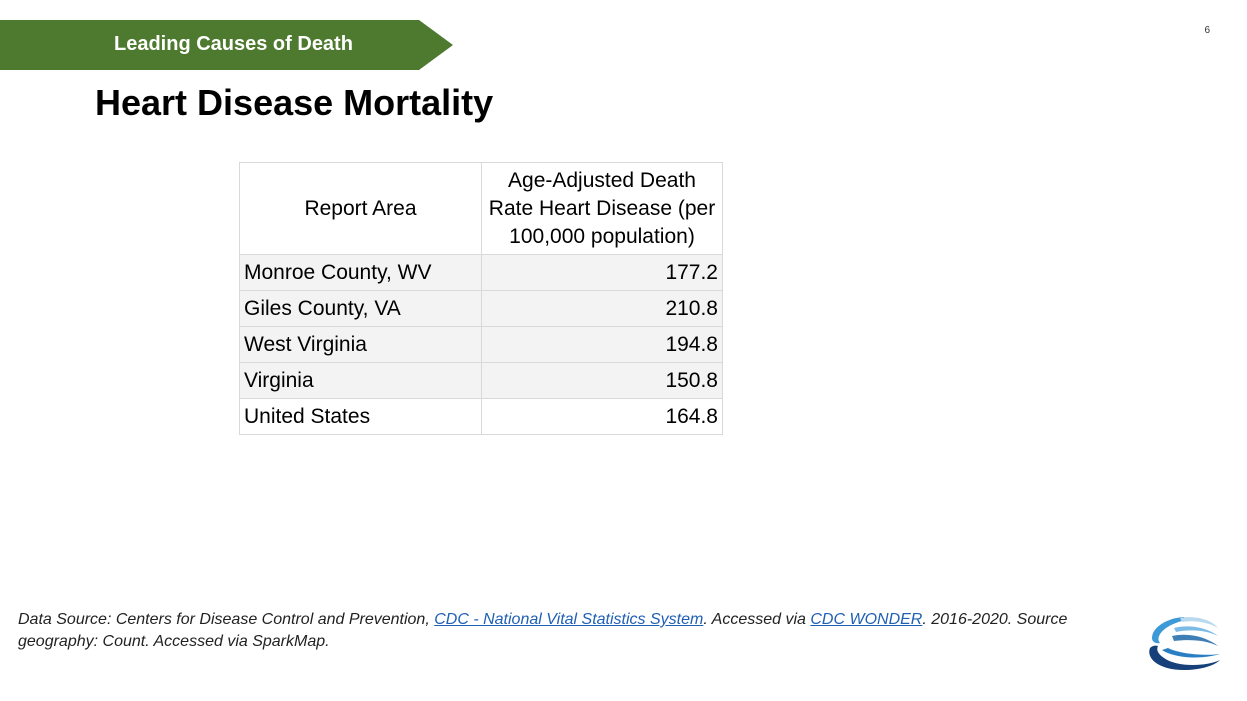  Describe the element at coordinates (602, 416) in the screenshot. I see `row-death-rate: 164.8` at that location.